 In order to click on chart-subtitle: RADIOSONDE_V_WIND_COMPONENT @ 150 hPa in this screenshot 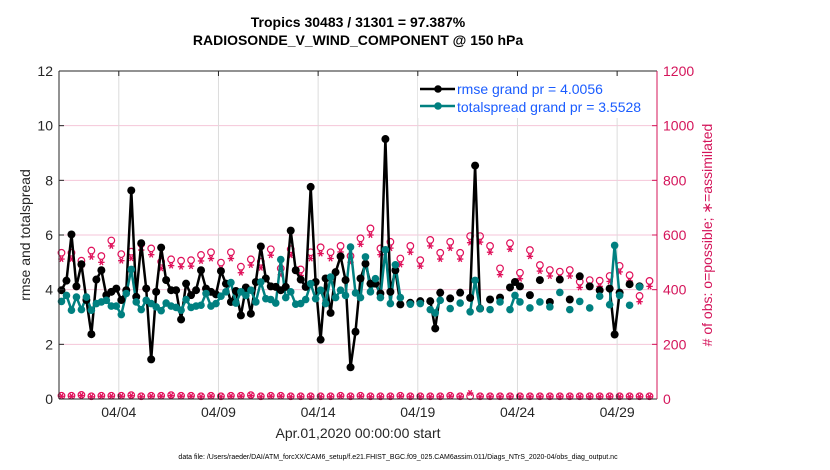, I will do `click(358, 40)`.